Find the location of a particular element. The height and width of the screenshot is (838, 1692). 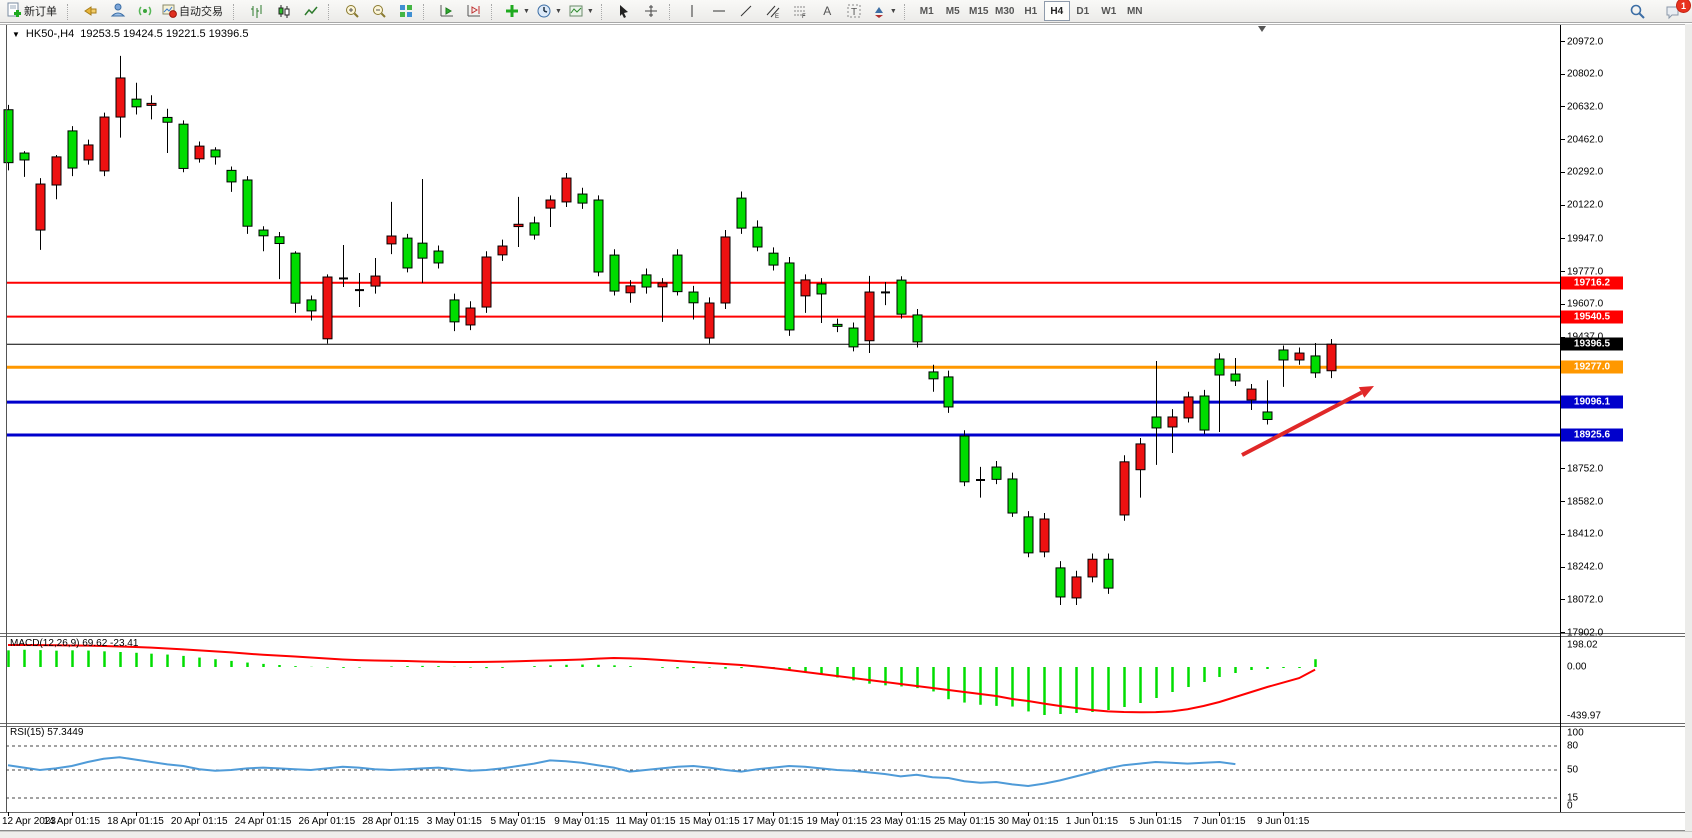

periods-button: ▼ is located at coordinates (549, 11).